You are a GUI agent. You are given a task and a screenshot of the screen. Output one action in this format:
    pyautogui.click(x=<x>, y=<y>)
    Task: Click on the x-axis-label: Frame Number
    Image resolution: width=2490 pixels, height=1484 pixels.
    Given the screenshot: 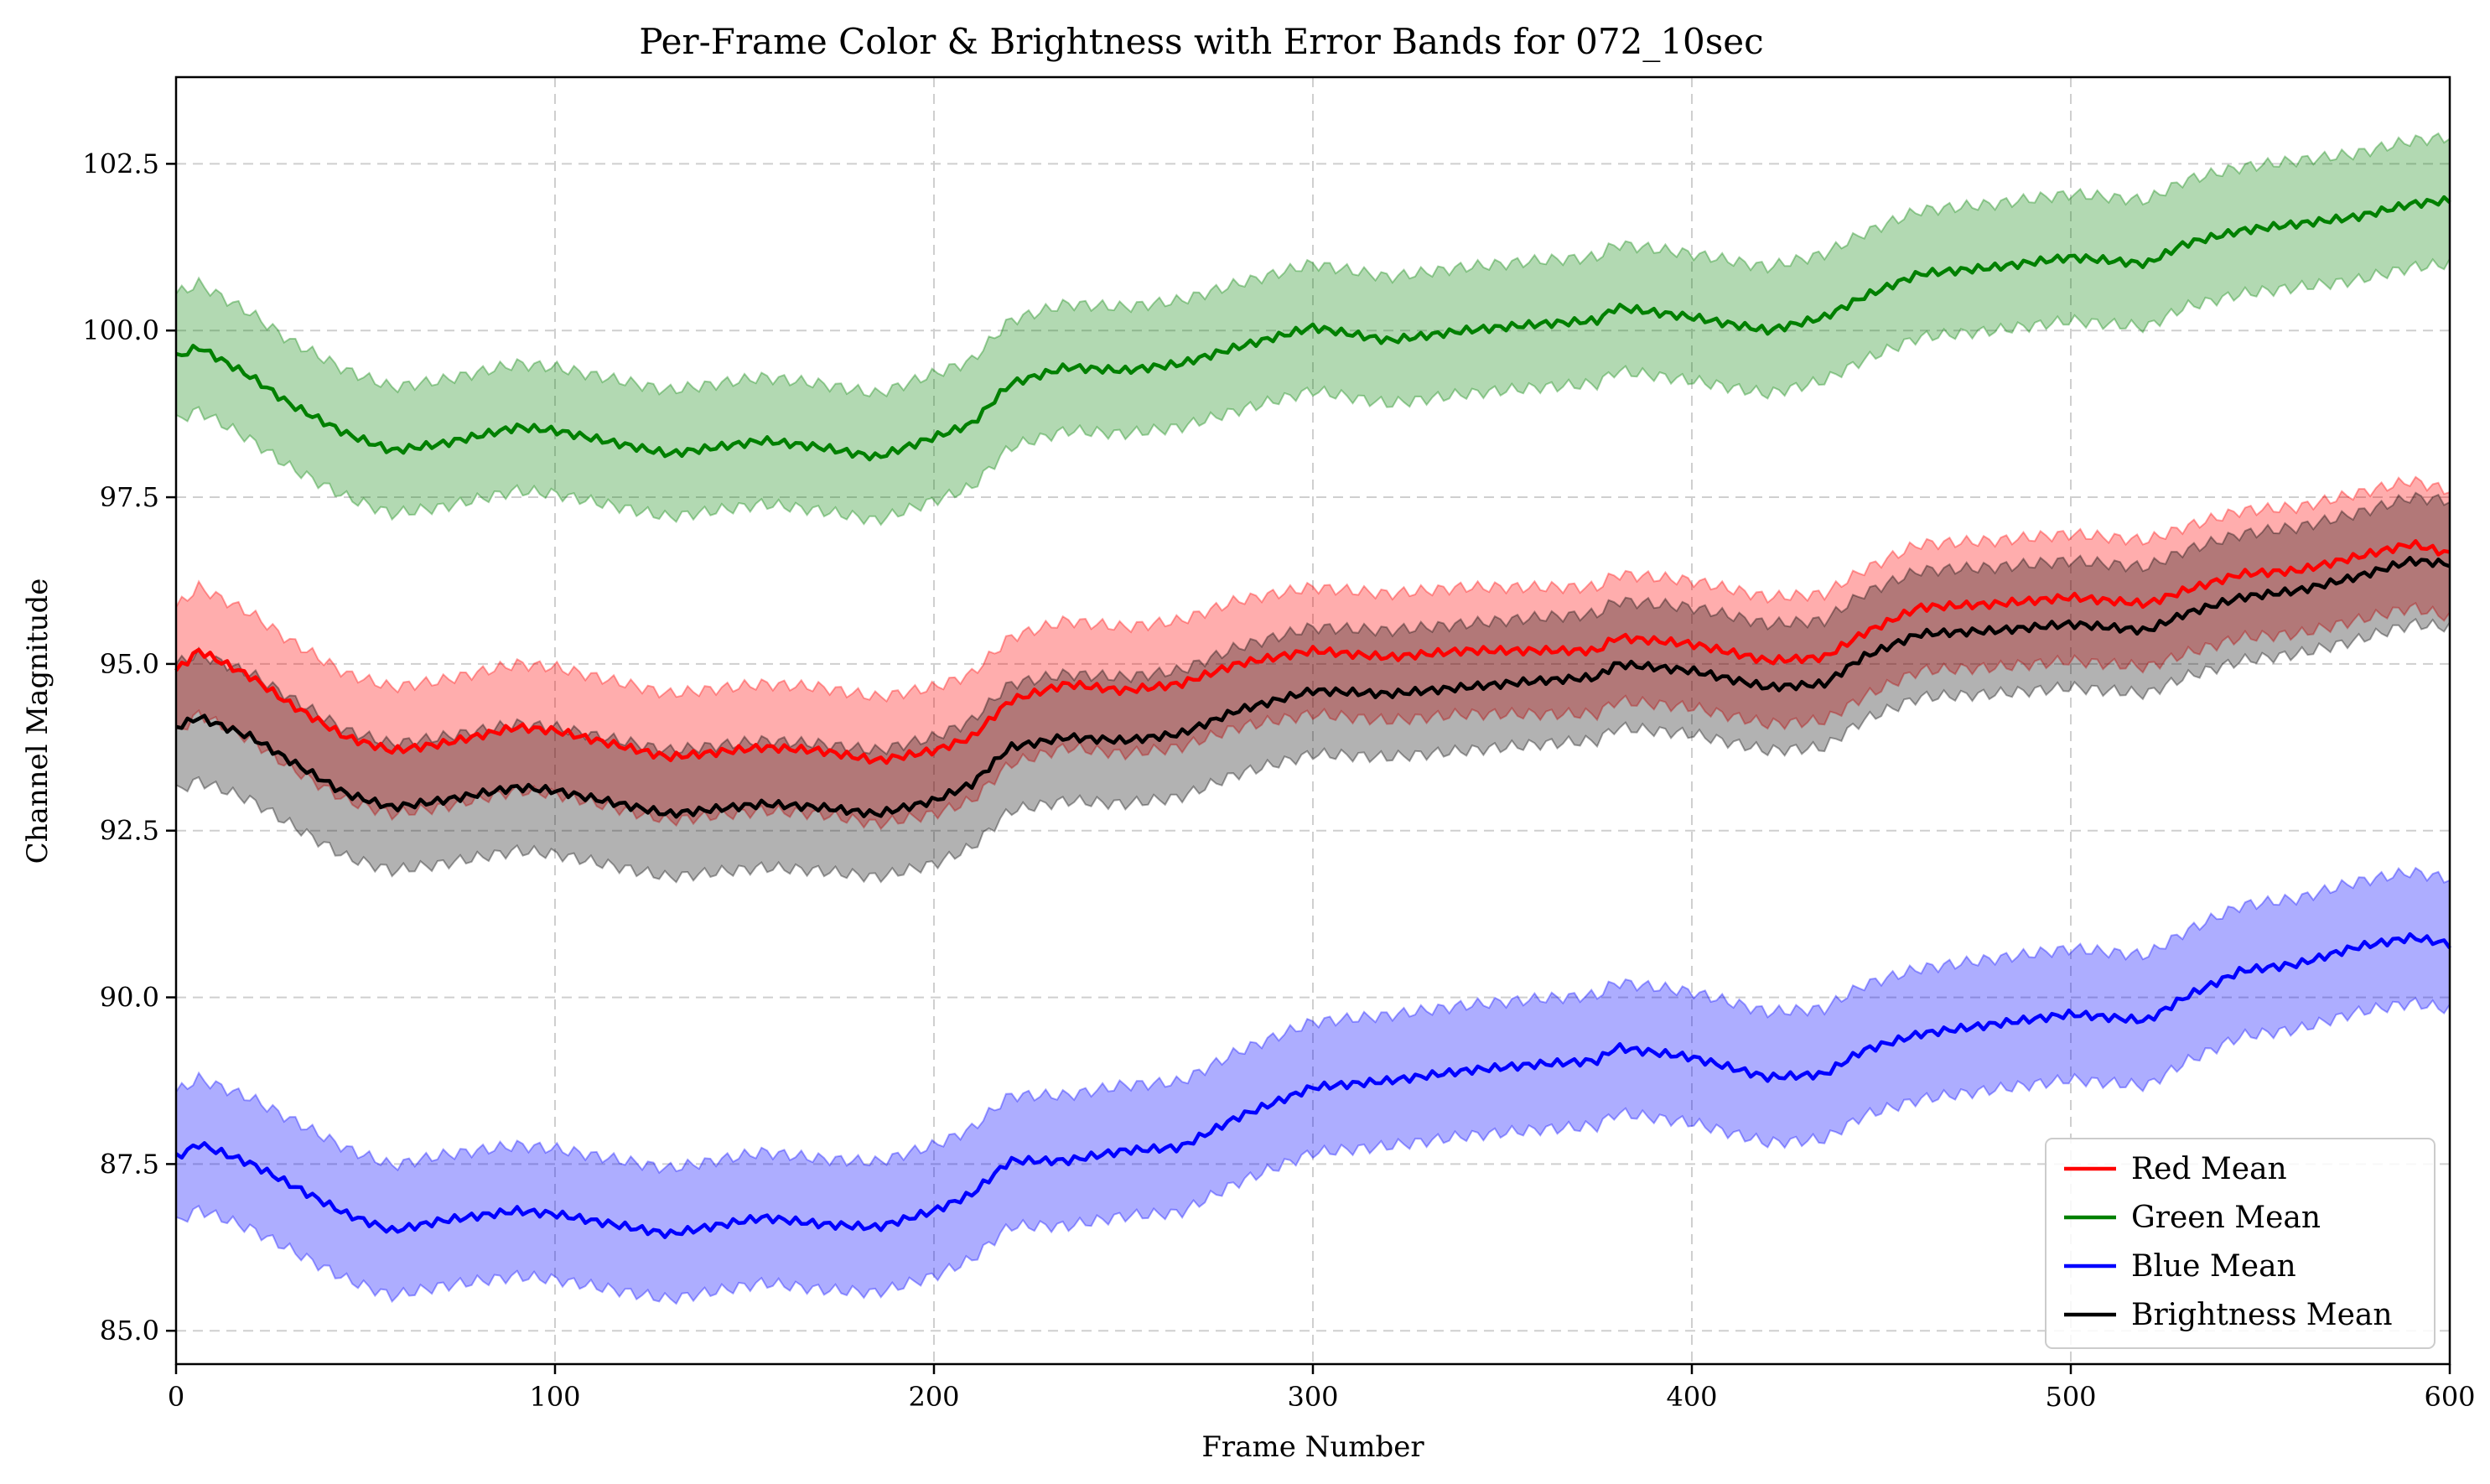 What is the action you would take?
    pyautogui.click(x=1312, y=1447)
    